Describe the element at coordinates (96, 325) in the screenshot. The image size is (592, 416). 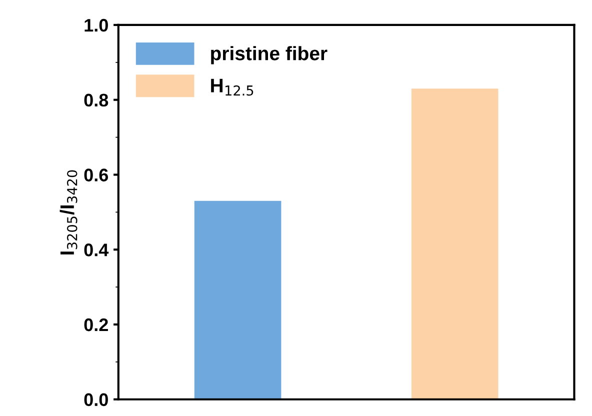
I see `y-tick-label: 0.2` at that location.